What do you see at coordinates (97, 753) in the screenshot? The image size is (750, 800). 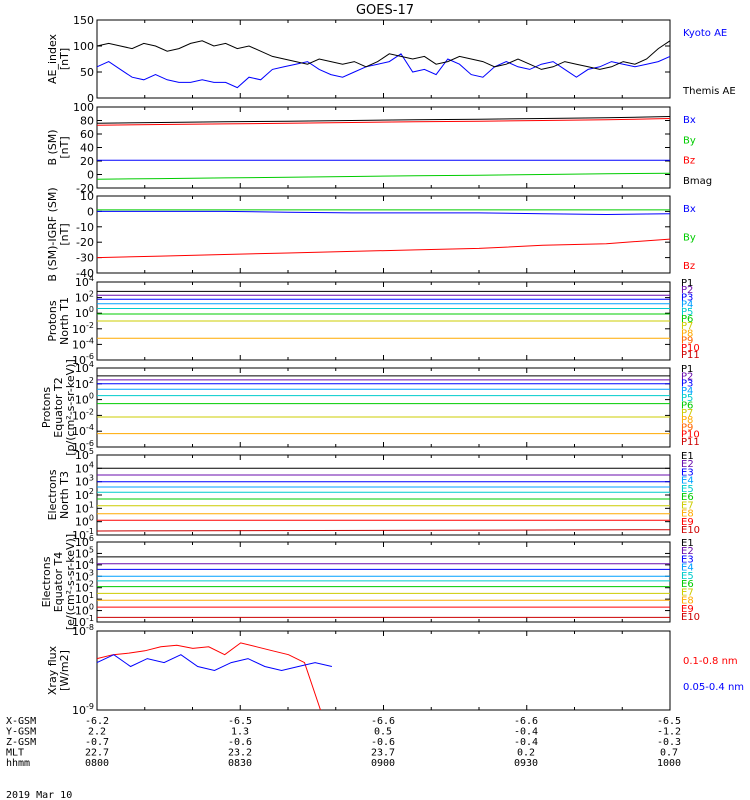 I see `footer-value: 22.7` at bounding box center [97, 753].